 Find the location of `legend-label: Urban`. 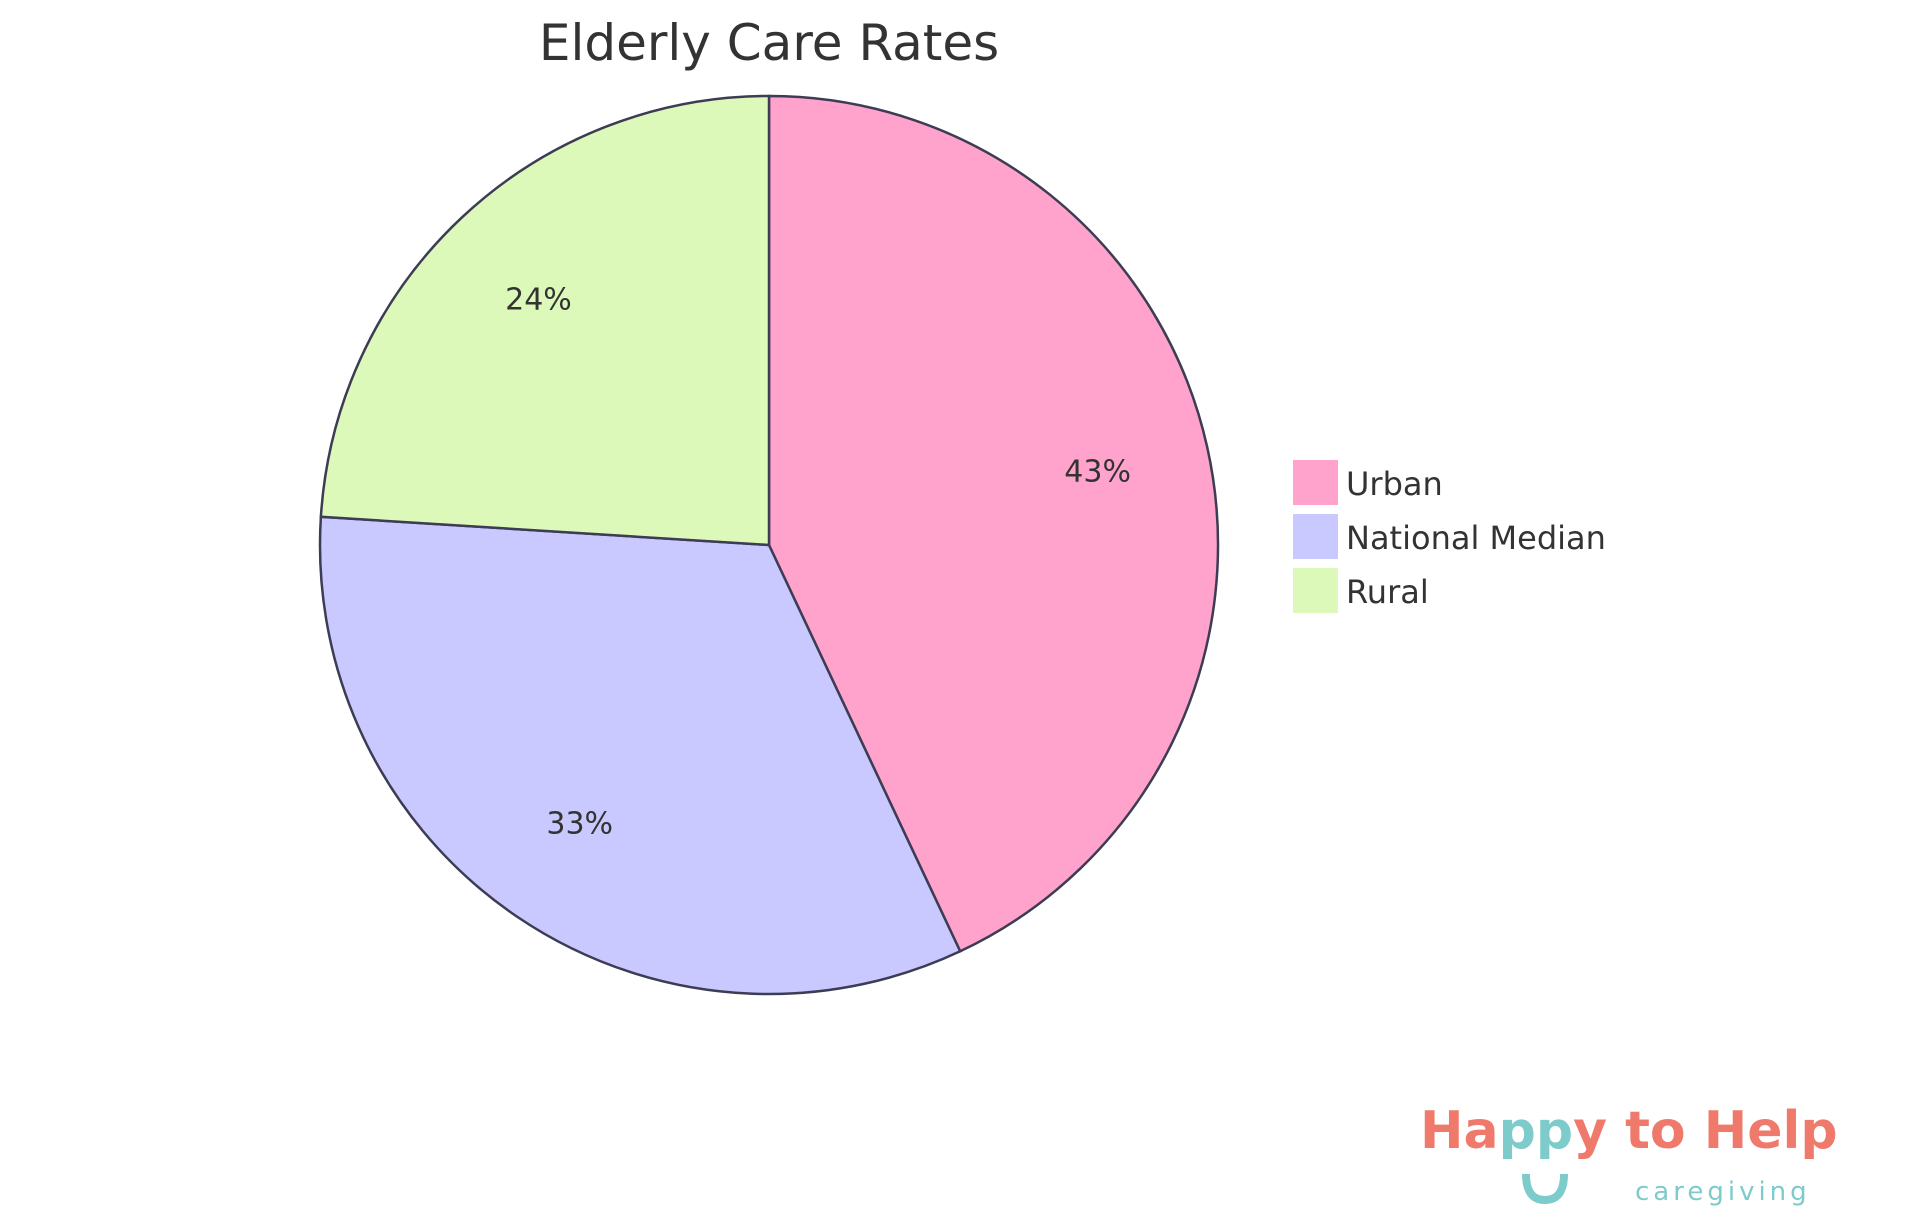

legend-label: Urban is located at coordinates (1394, 484).